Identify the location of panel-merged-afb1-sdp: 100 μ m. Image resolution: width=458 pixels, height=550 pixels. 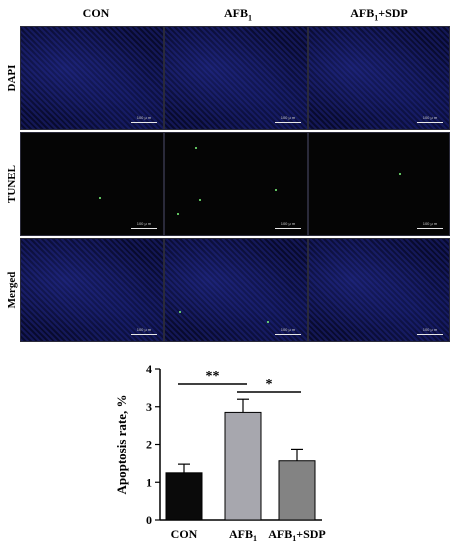
(379, 290).